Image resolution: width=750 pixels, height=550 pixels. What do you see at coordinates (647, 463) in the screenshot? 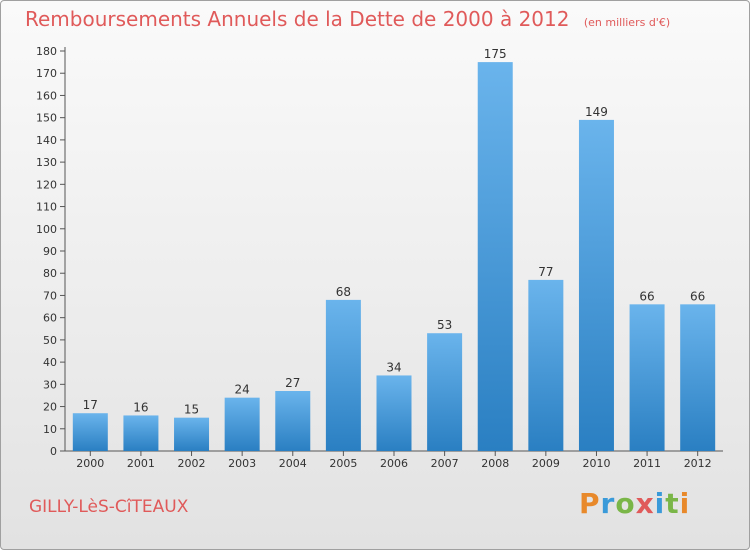
I see `x-tick-label: 2011` at bounding box center [647, 463].